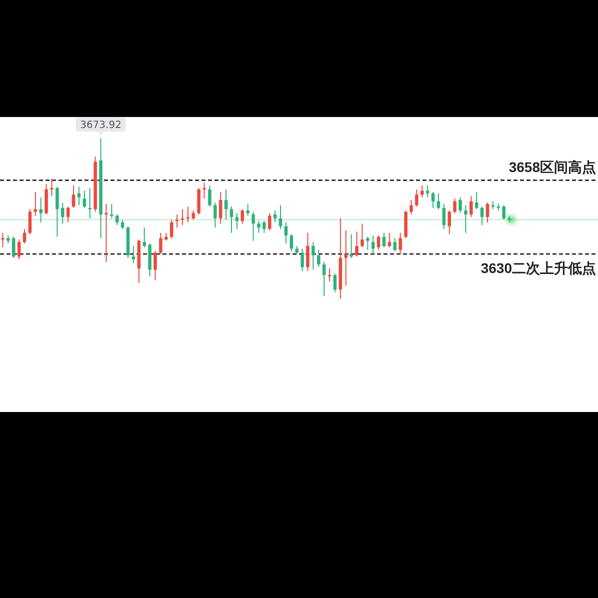 The image size is (598, 598). I want to click on annotation: 3673.92, so click(101, 125).